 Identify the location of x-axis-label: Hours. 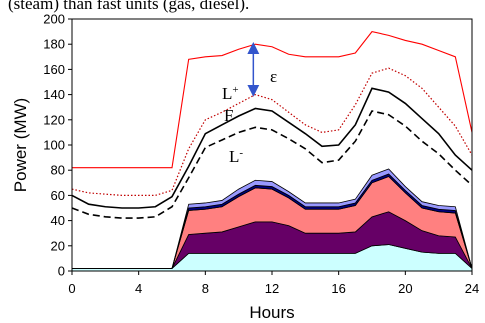
(271, 312).